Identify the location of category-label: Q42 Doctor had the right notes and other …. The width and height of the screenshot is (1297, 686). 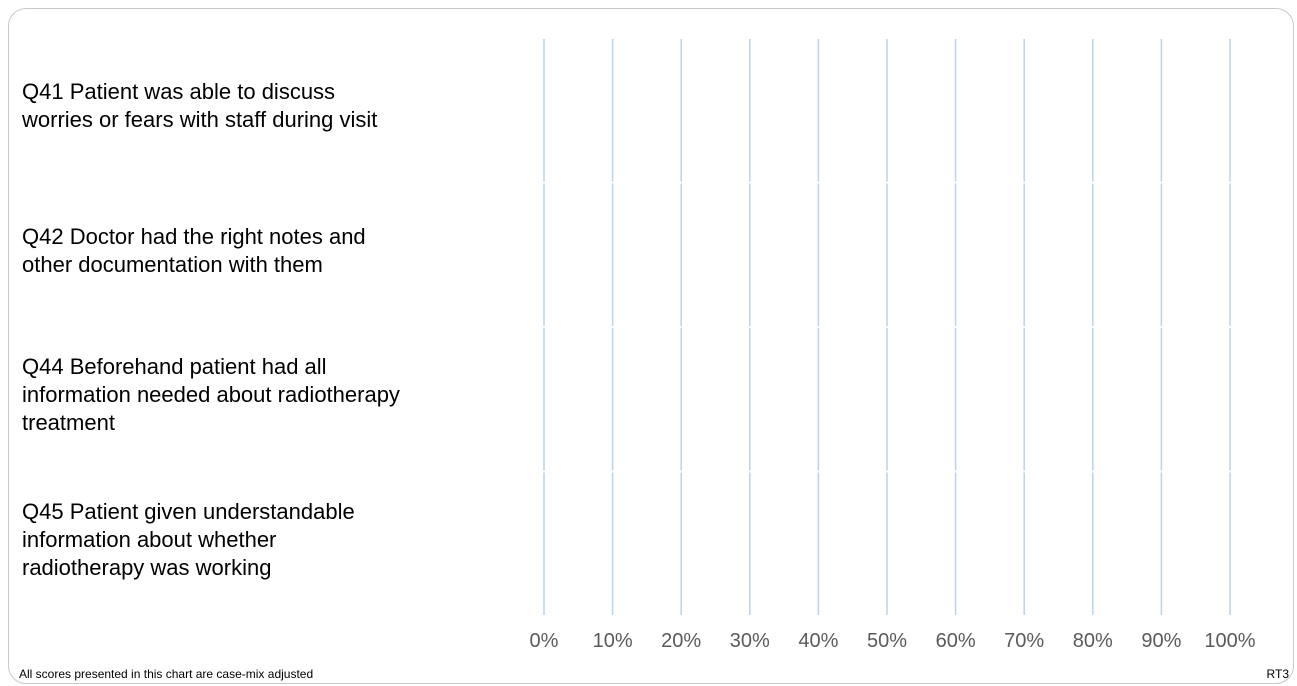
(262, 251).